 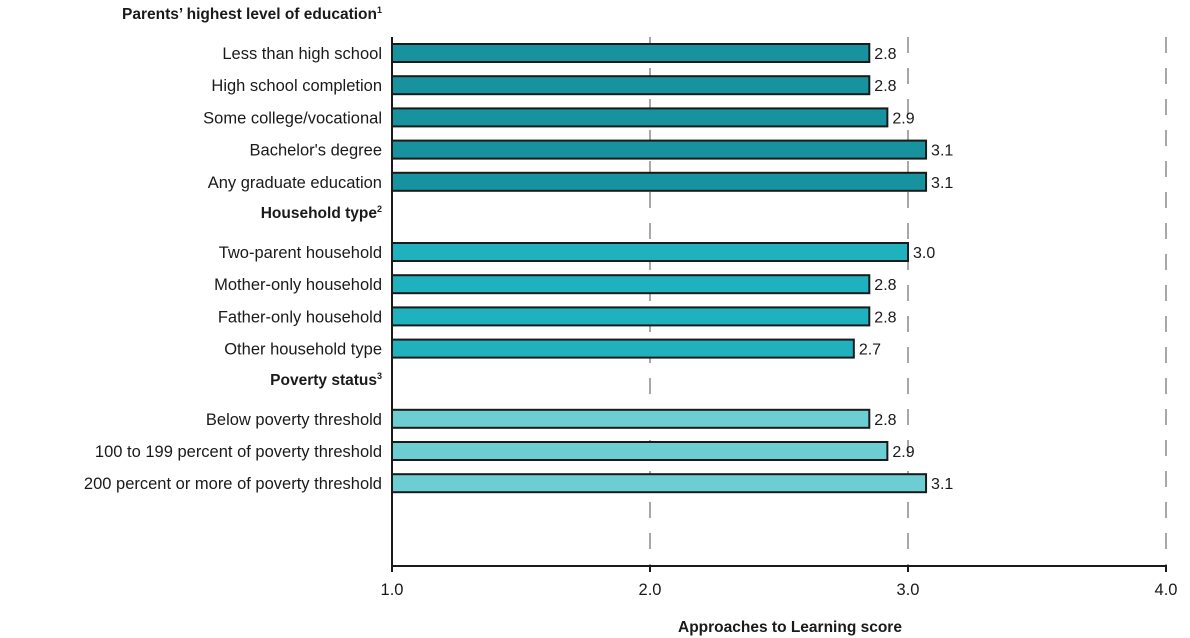 What do you see at coordinates (650, 590) in the screenshot?
I see `tick-label-1: 2.0` at bounding box center [650, 590].